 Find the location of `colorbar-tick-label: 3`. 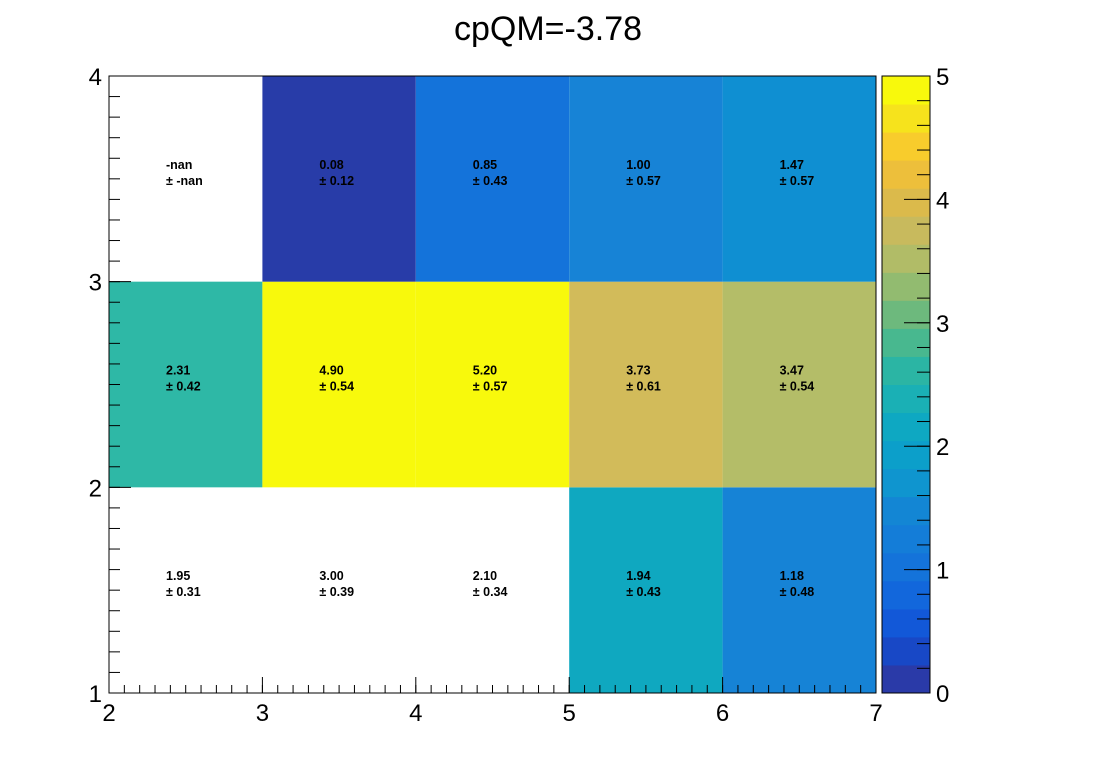

colorbar-tick-label: 3 is located at coordinates (942, 324).